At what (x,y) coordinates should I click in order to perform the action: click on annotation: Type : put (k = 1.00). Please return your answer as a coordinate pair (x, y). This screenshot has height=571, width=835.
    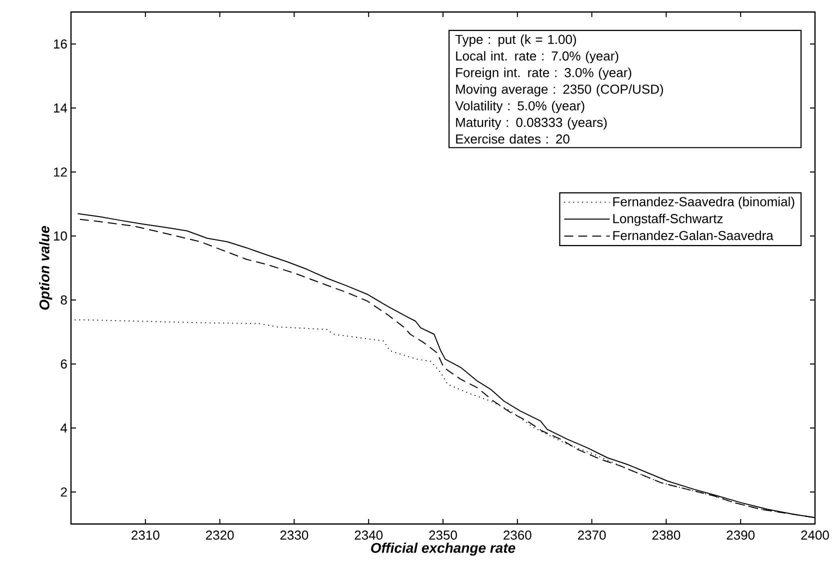
    Looking at the image, I should click on (515, 40).